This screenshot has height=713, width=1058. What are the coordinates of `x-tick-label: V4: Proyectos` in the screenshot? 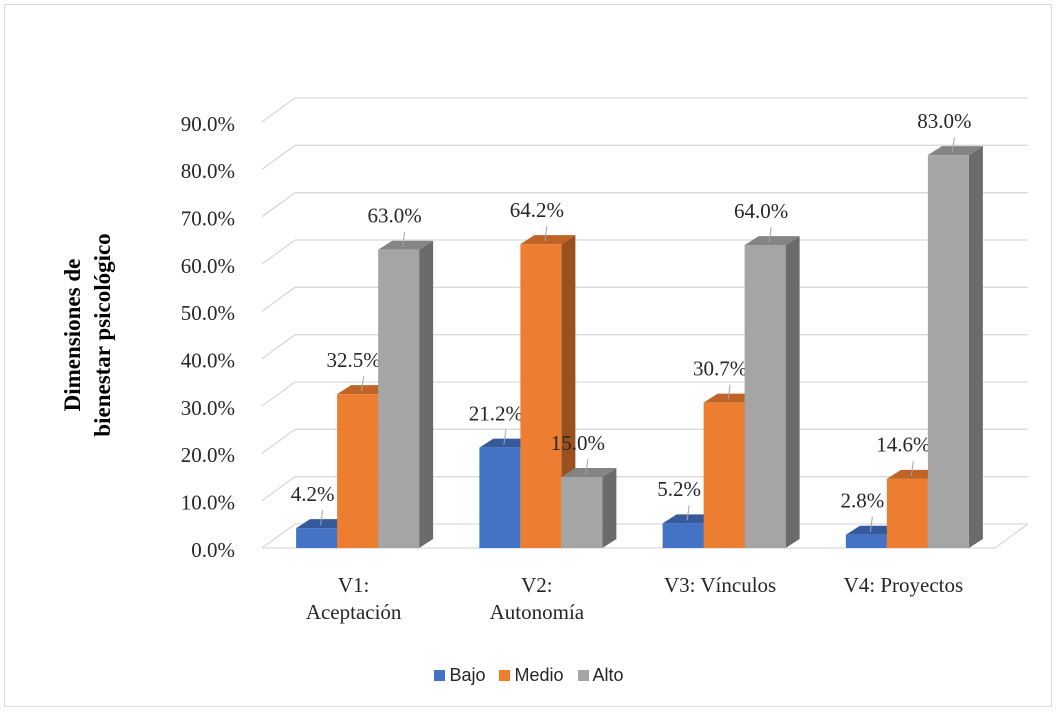 It's located at (903, 585).